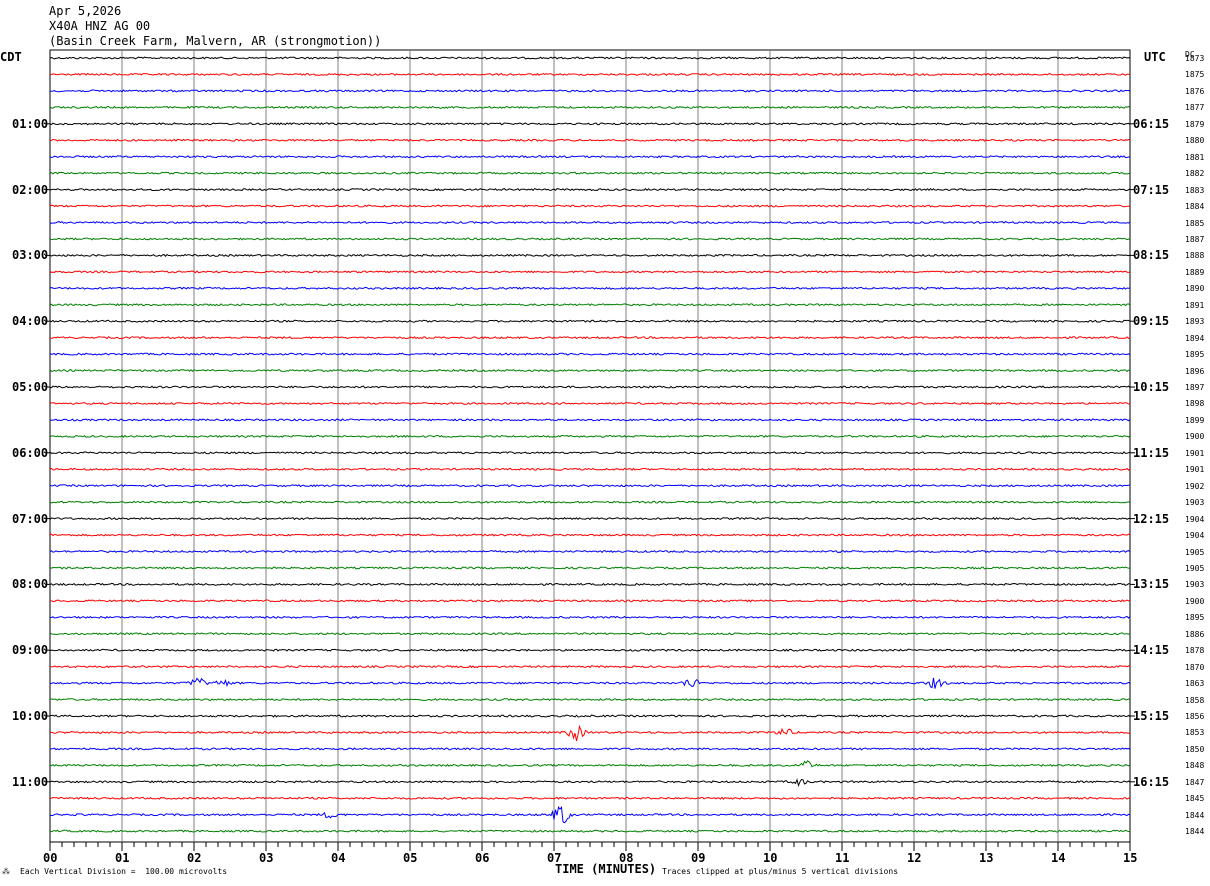 The image size is (1210, 886). Describe the element at coordinates (626, 858) in the screenshot. I see `x-tick-label: 08` at that location.